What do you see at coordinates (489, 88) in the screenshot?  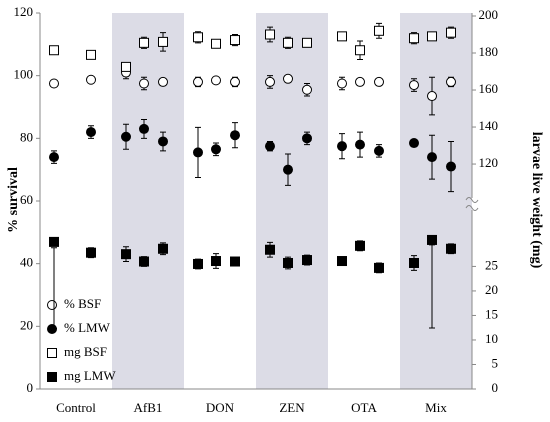 I see `y2-tick-label: 160` at bounding box center [489, 88].